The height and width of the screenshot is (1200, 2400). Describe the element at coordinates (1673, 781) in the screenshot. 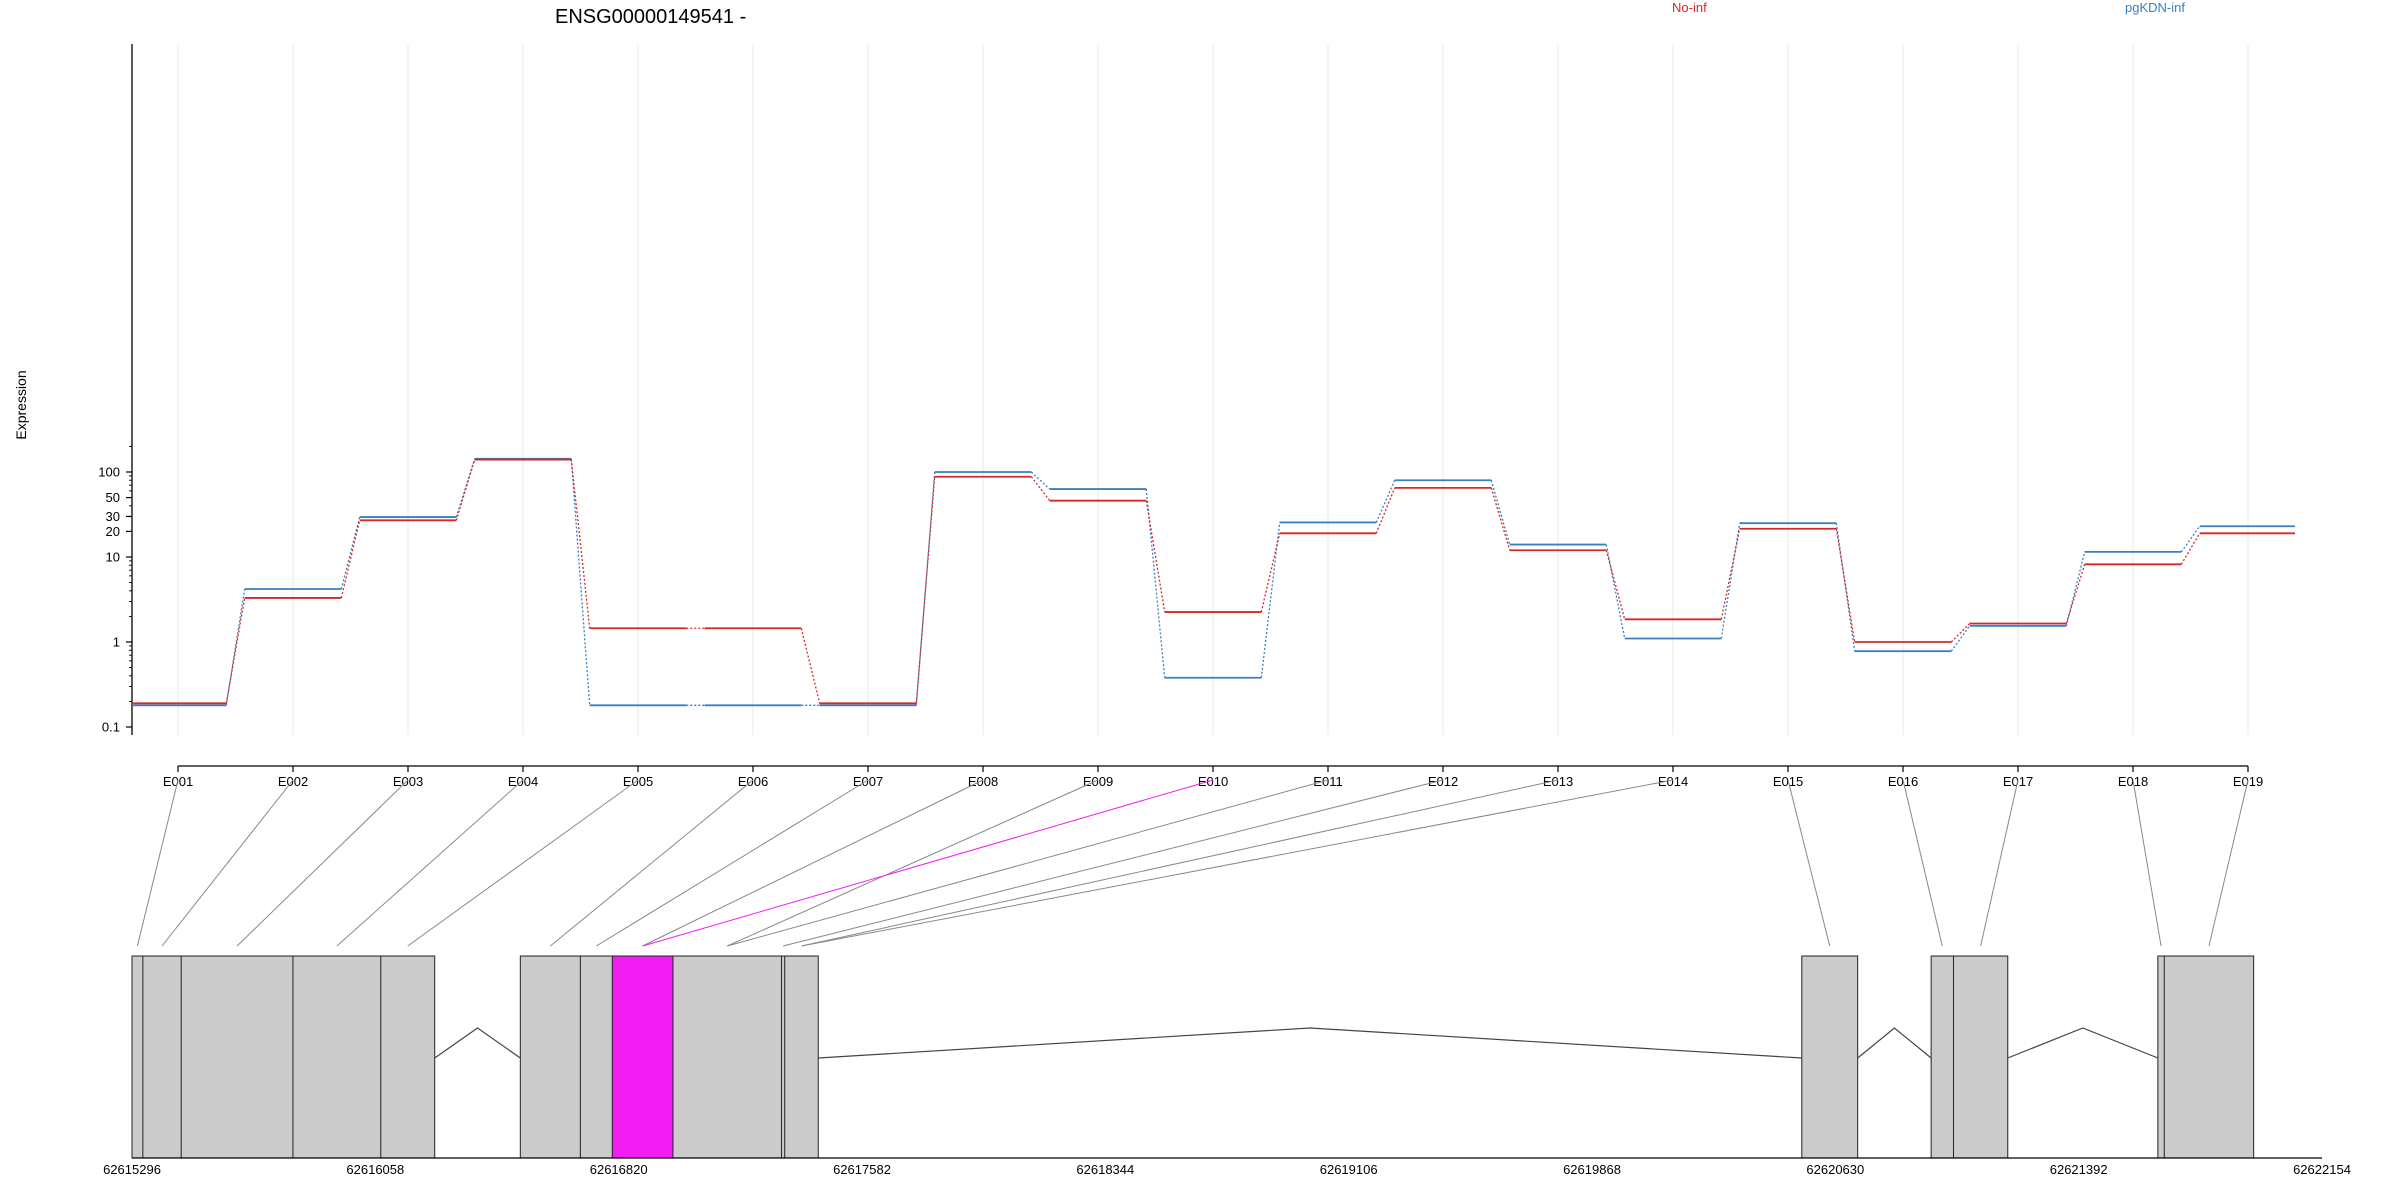

I see `x-tick-label: E014` at that location.